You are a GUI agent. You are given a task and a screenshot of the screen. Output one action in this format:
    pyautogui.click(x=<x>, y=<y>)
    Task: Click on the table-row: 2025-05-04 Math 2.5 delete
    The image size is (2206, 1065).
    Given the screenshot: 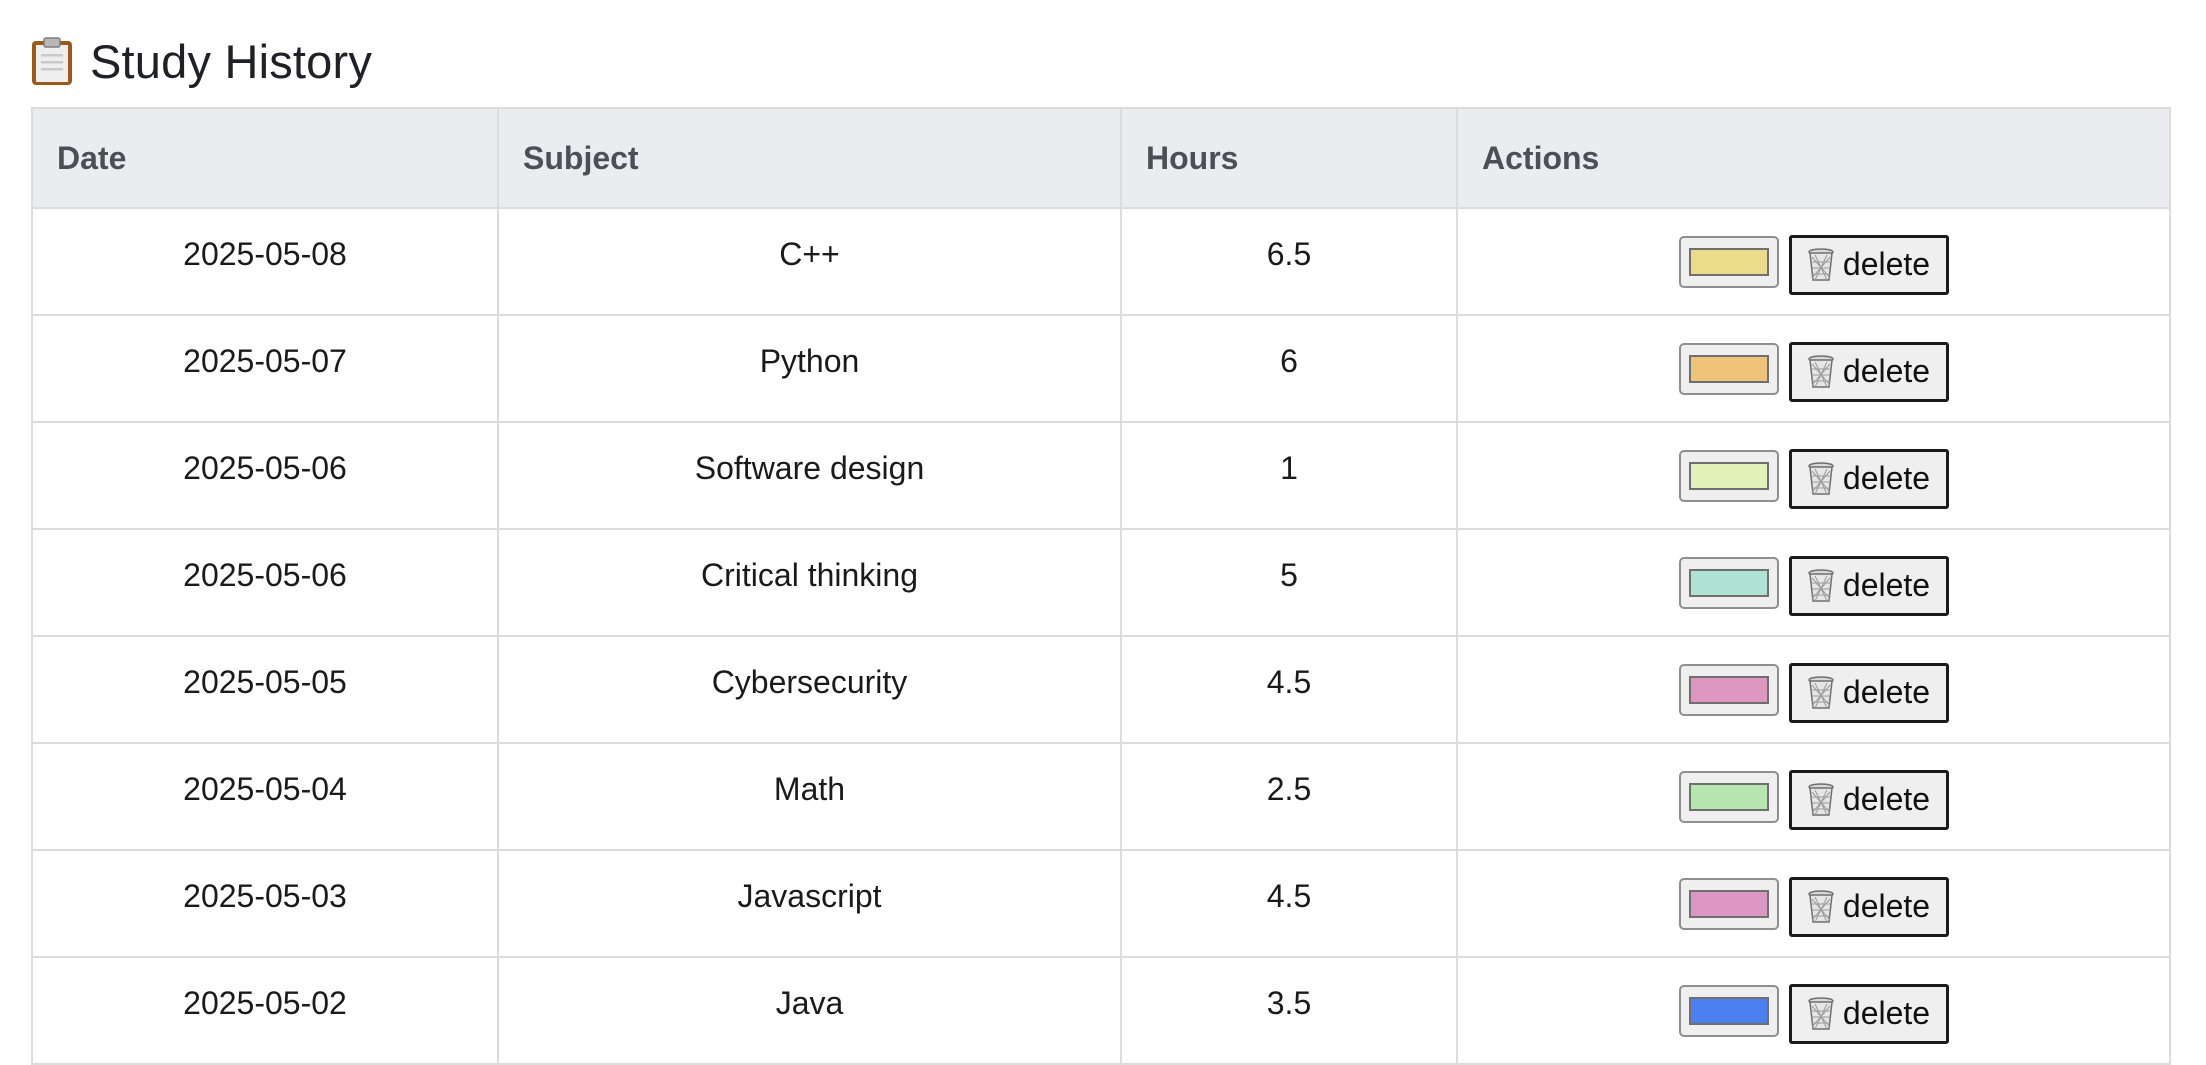 What is the action you would take?
    pyautogui.click(x=1101, y=796)
    